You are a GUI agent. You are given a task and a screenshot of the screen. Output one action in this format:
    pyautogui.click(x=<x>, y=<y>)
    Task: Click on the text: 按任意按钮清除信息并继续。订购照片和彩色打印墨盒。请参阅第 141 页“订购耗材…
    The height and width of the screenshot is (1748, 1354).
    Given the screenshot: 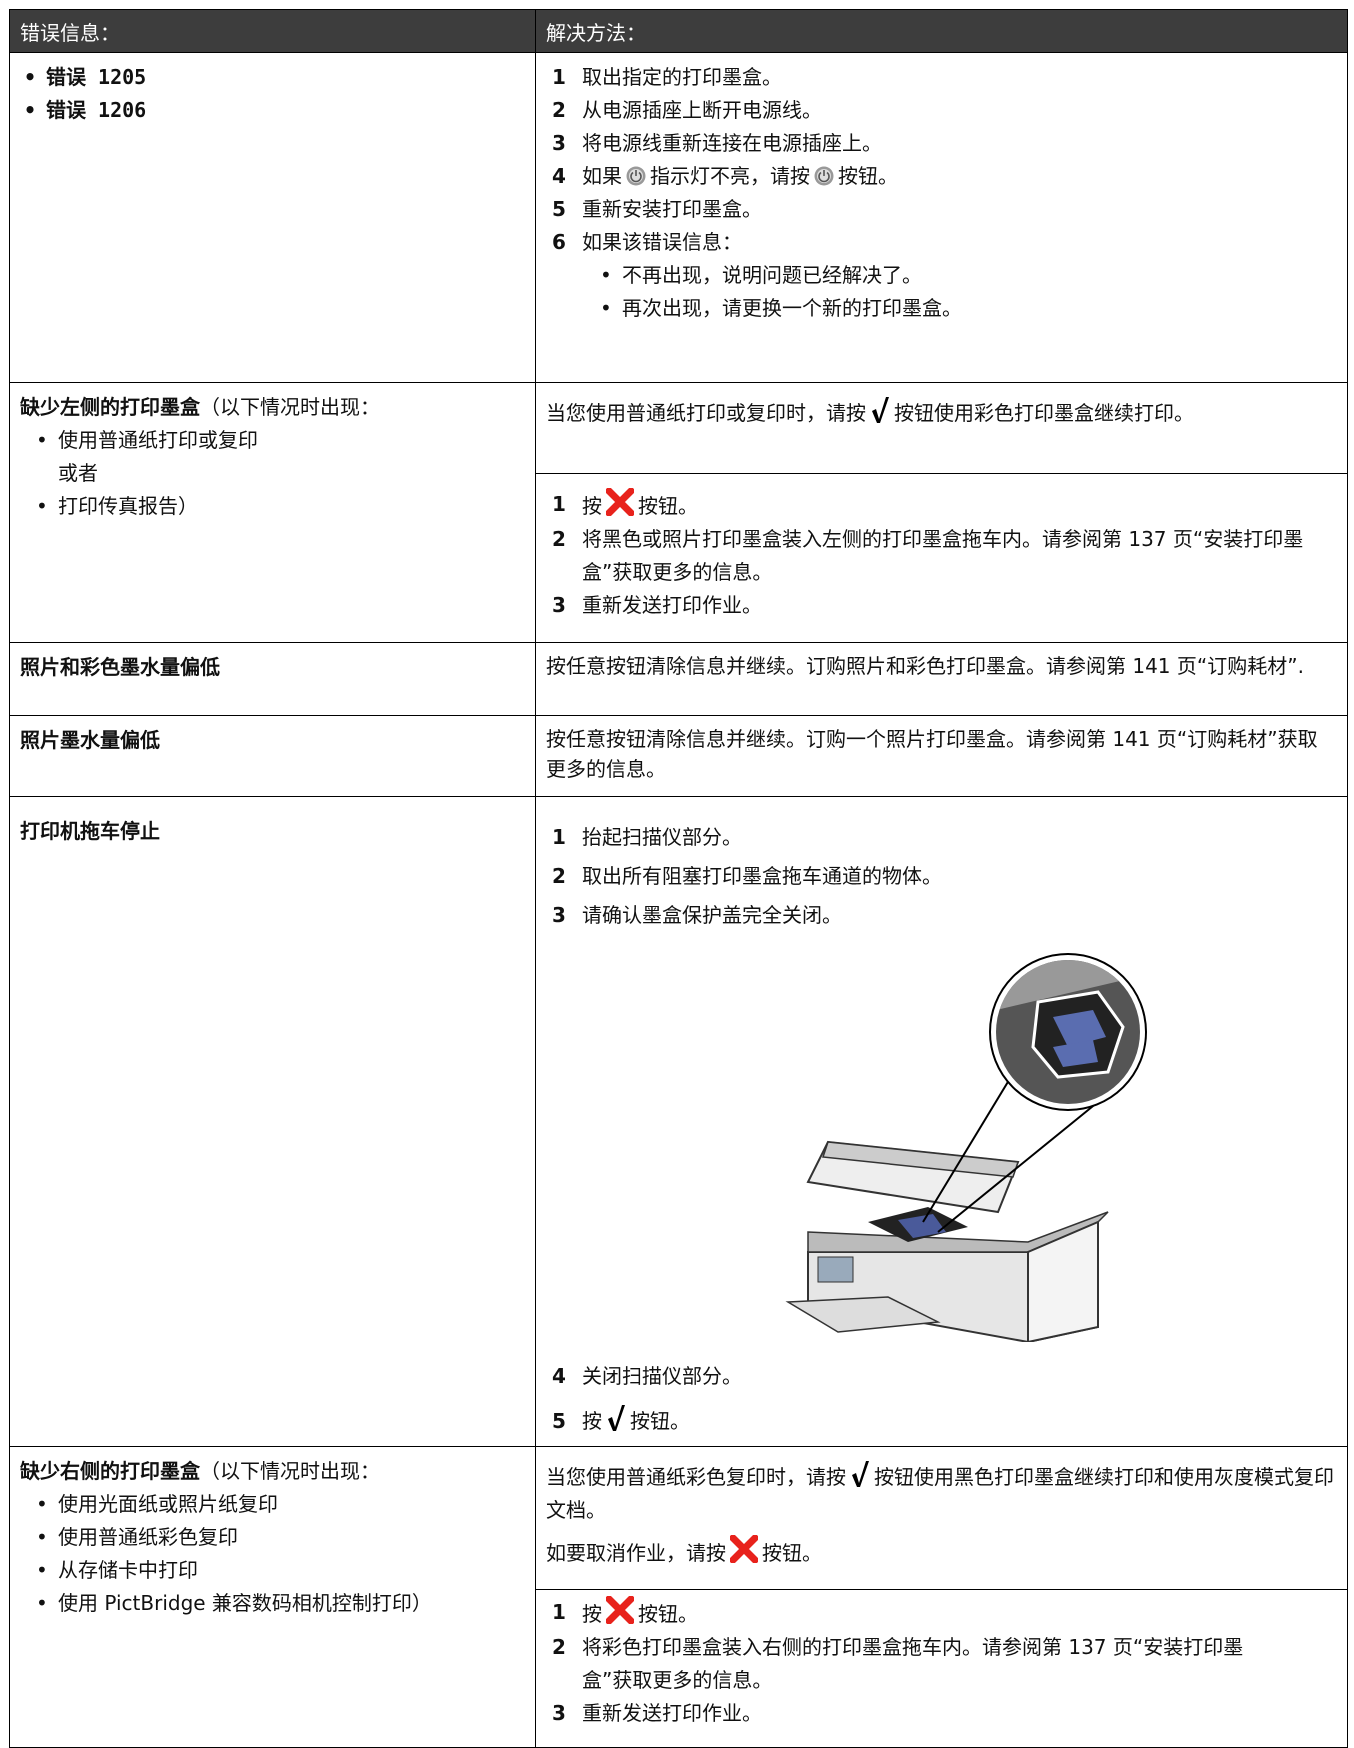 What is the action you would take?
    pyautogui.click(x=925, y=666)
    